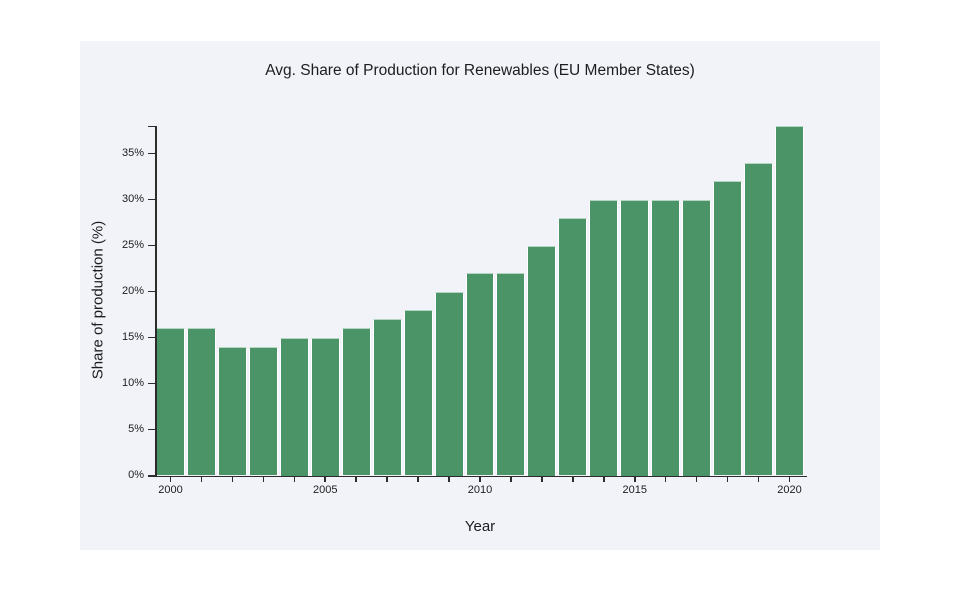  Describe the element at coordinates (132, 153) in the screenshot. I see `y-tick-label-35: 35%` at that location.